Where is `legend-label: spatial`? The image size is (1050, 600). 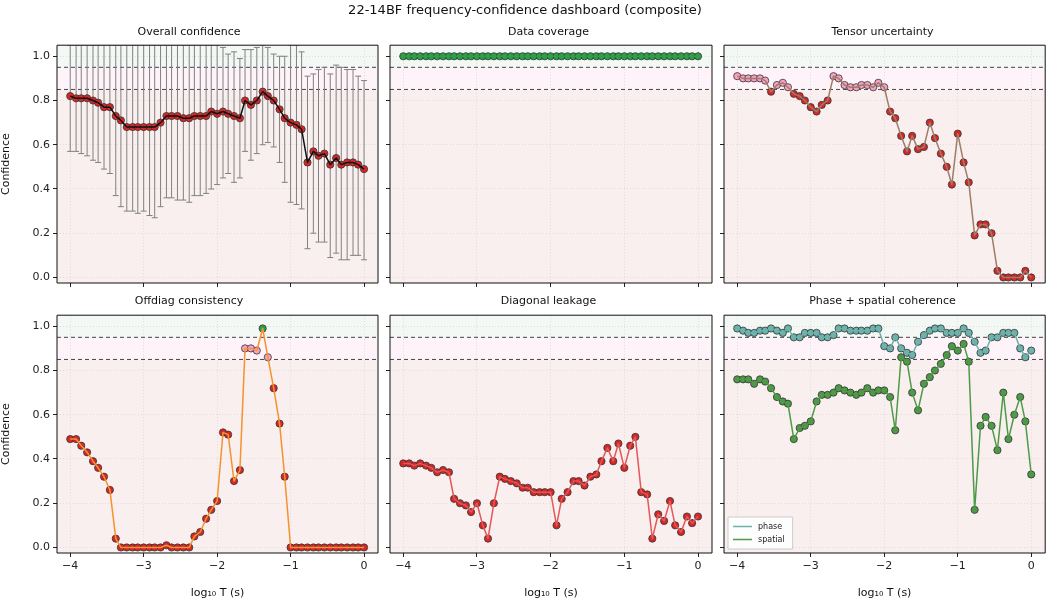 legend-label: spatial is located at coordinates (771, 539).